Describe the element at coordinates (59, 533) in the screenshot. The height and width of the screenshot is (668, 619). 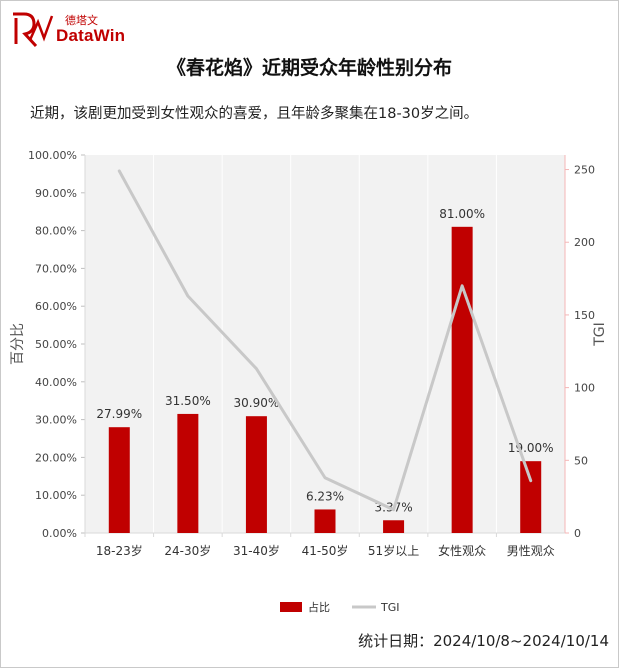
I see `y-tick-label: 0.00%` at that location.